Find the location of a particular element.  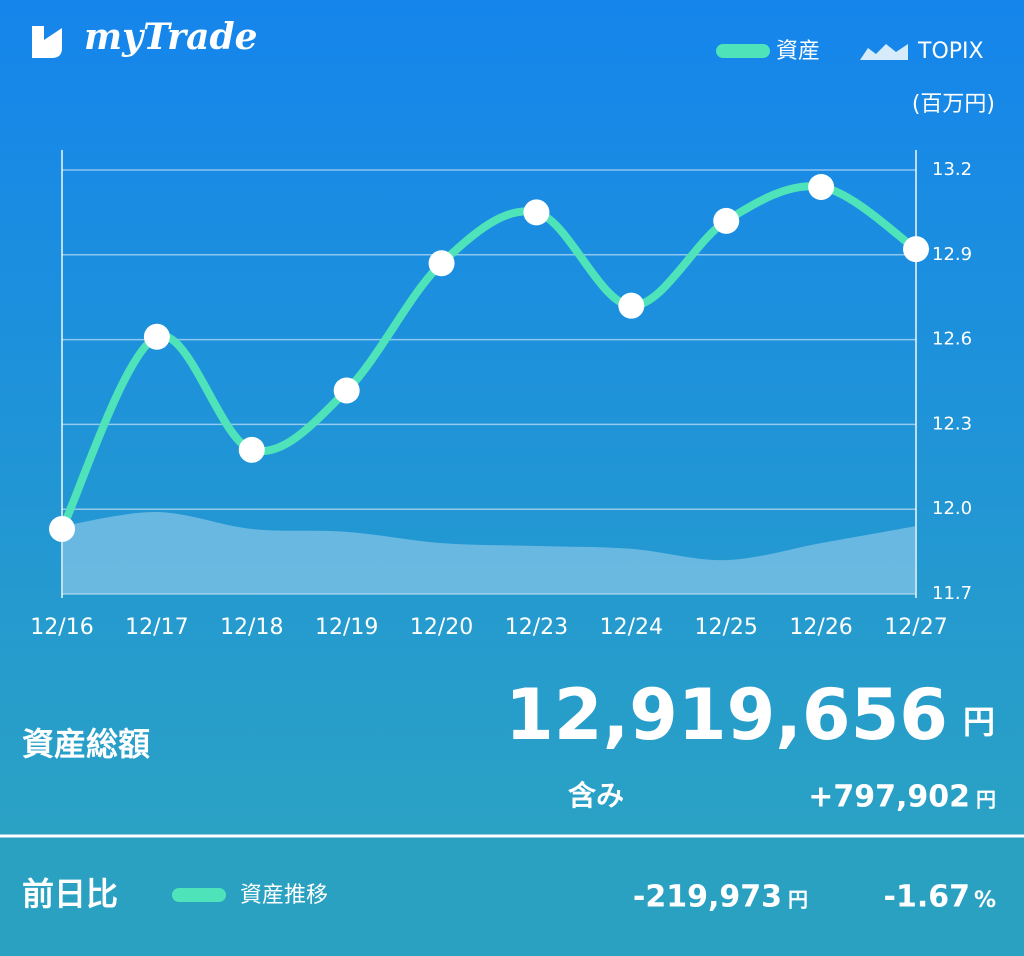

legend-label: TOPIX is located at coordinates (950, 51).